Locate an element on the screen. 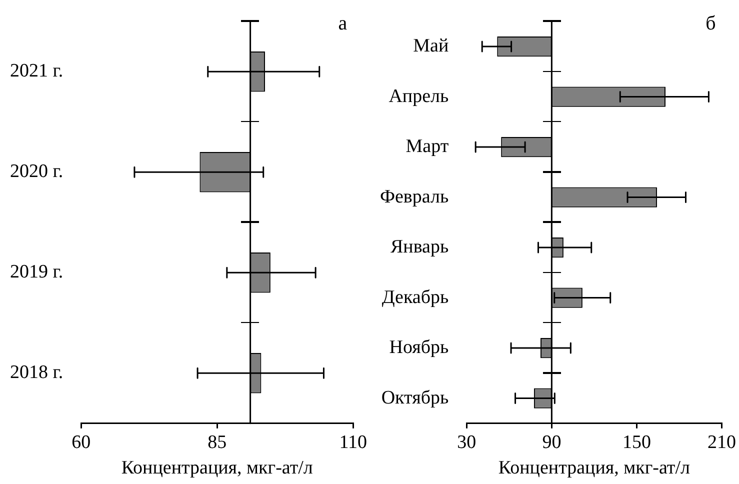 This screenshot has height=484, width=739. x-tick-label: 85 is located at coordinates (217, 442).